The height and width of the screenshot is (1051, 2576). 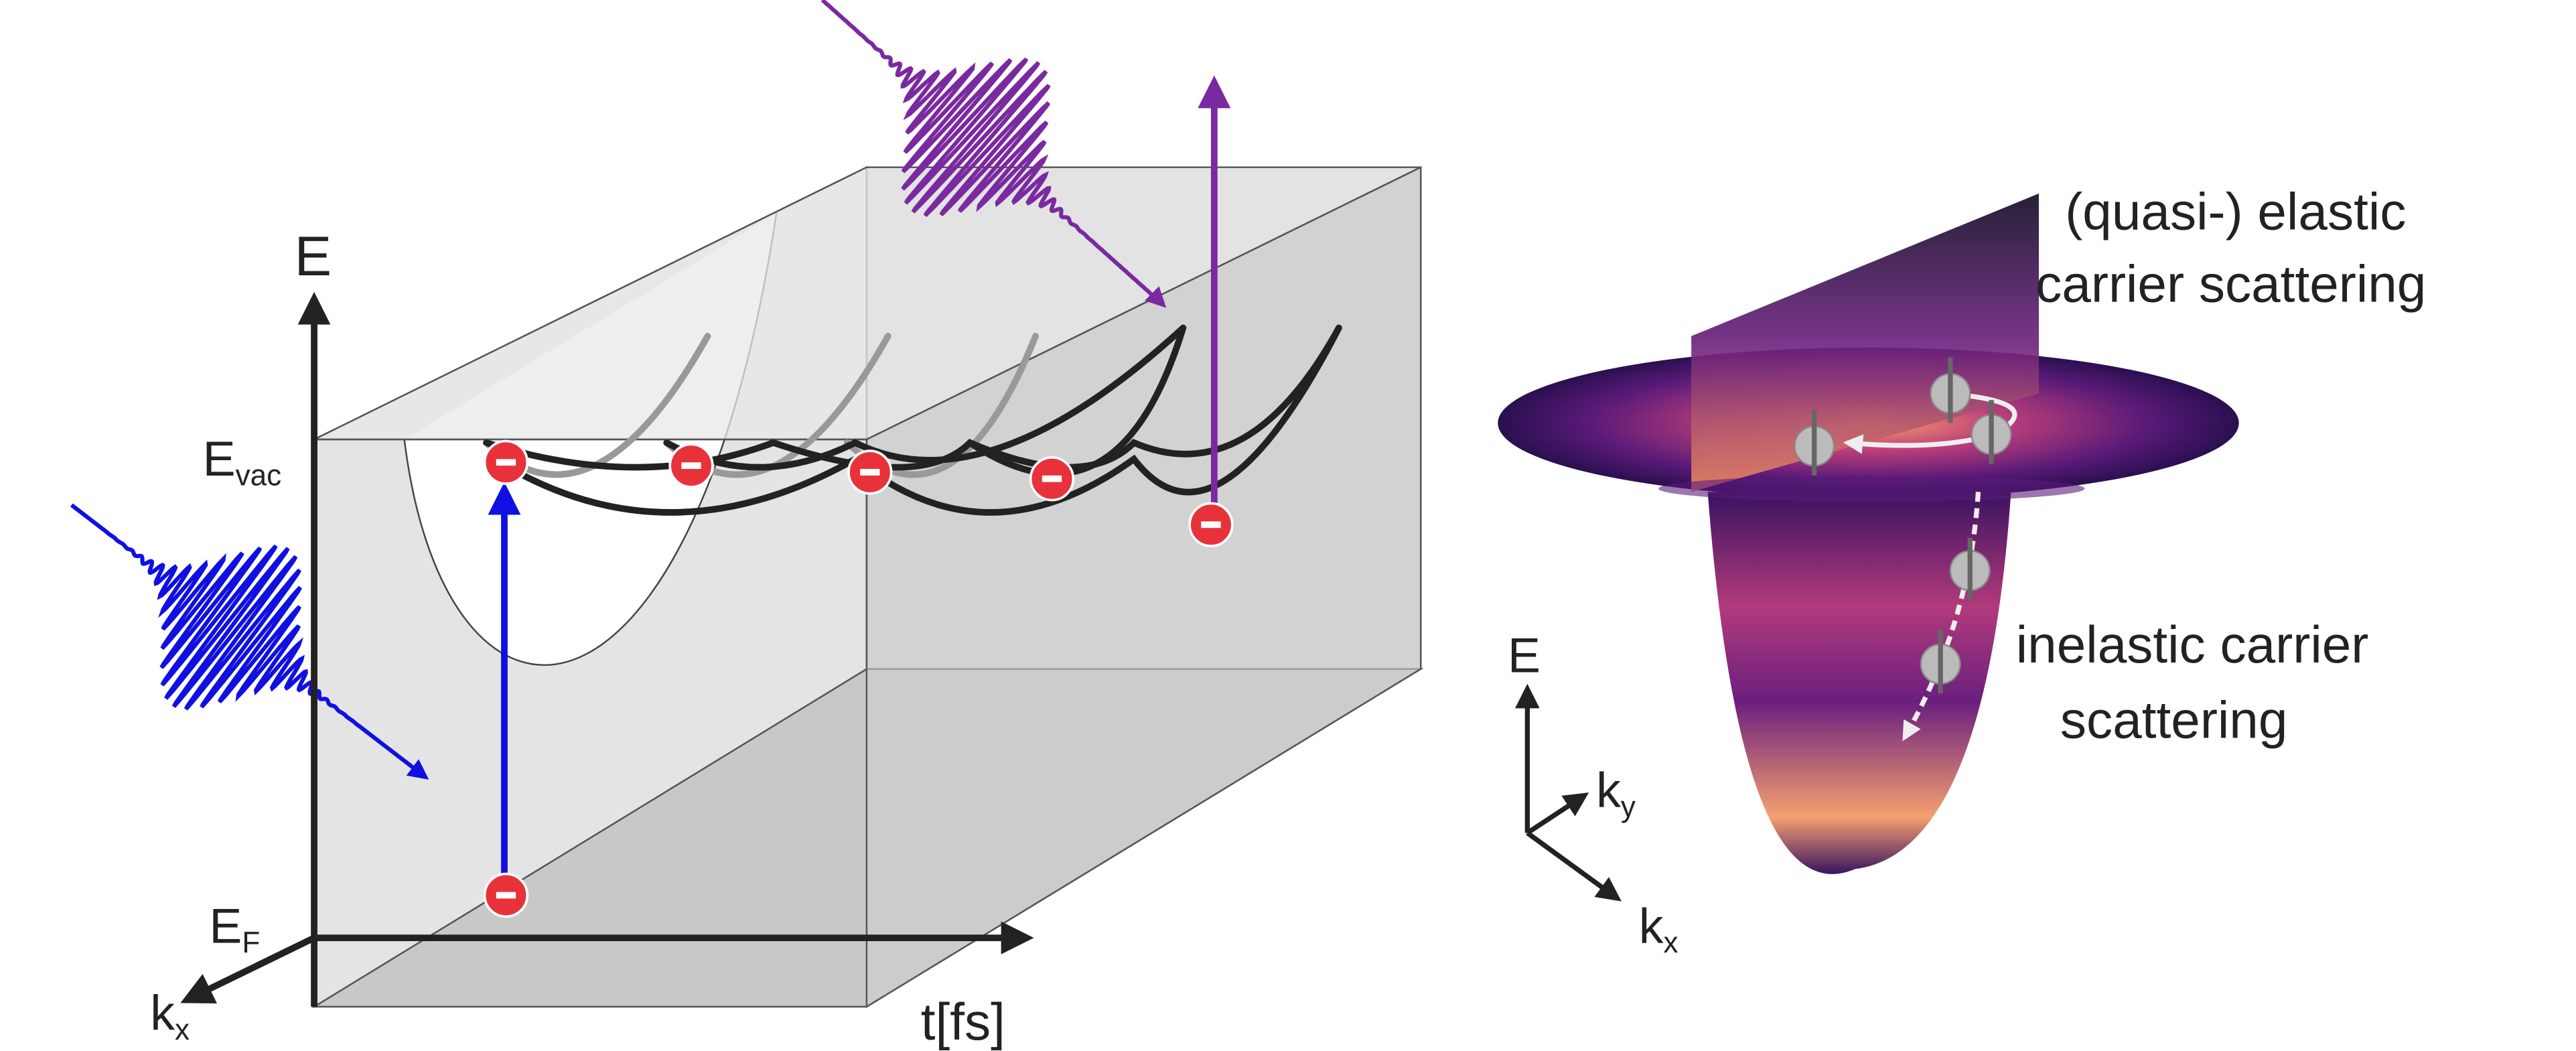 I want to click on pump-pulse, so click(x=249, y=642).